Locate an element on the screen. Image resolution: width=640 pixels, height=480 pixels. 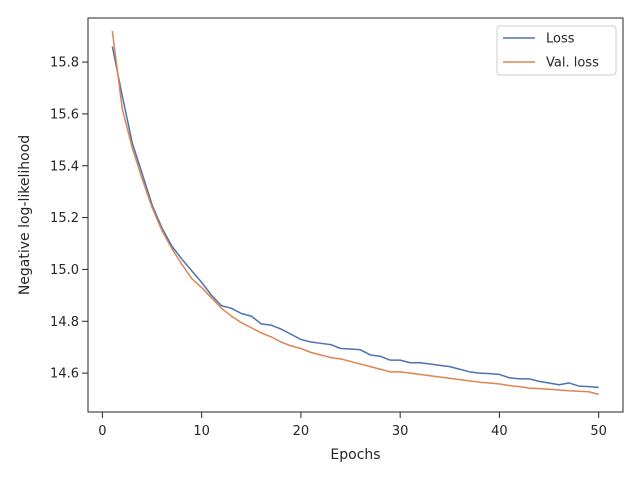
y-tick-label: 15.8 is located at coordinates (64, 63).